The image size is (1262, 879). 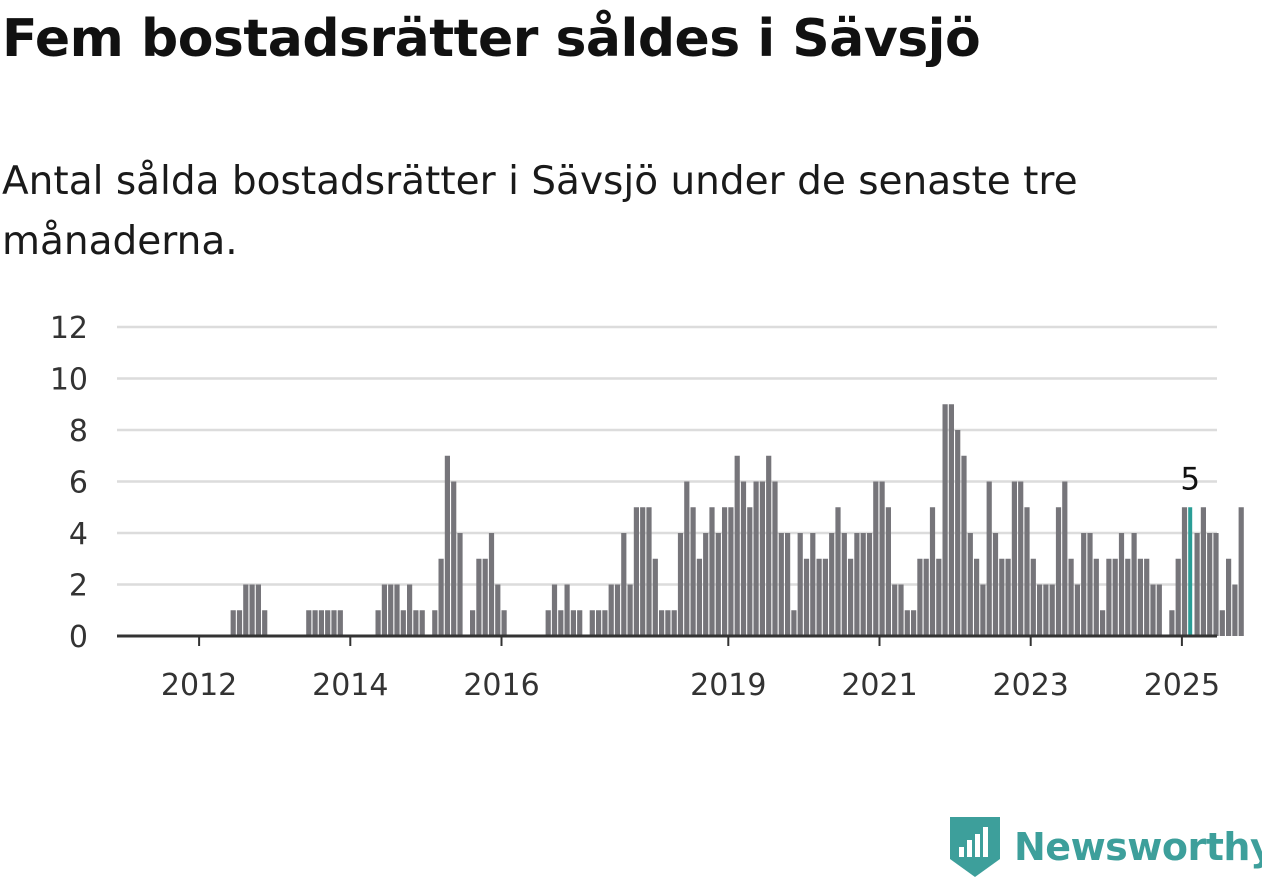 I want to click on y-axis-ticks: 0 2 4 6 8 10 12, so click(x=69, y=483).